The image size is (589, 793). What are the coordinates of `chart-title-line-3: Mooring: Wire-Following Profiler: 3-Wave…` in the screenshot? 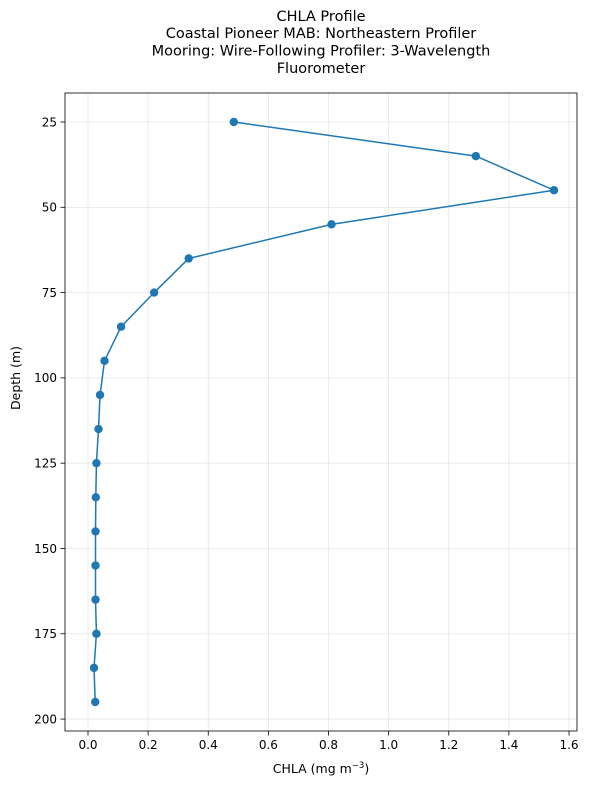 It's located at (321, 52).